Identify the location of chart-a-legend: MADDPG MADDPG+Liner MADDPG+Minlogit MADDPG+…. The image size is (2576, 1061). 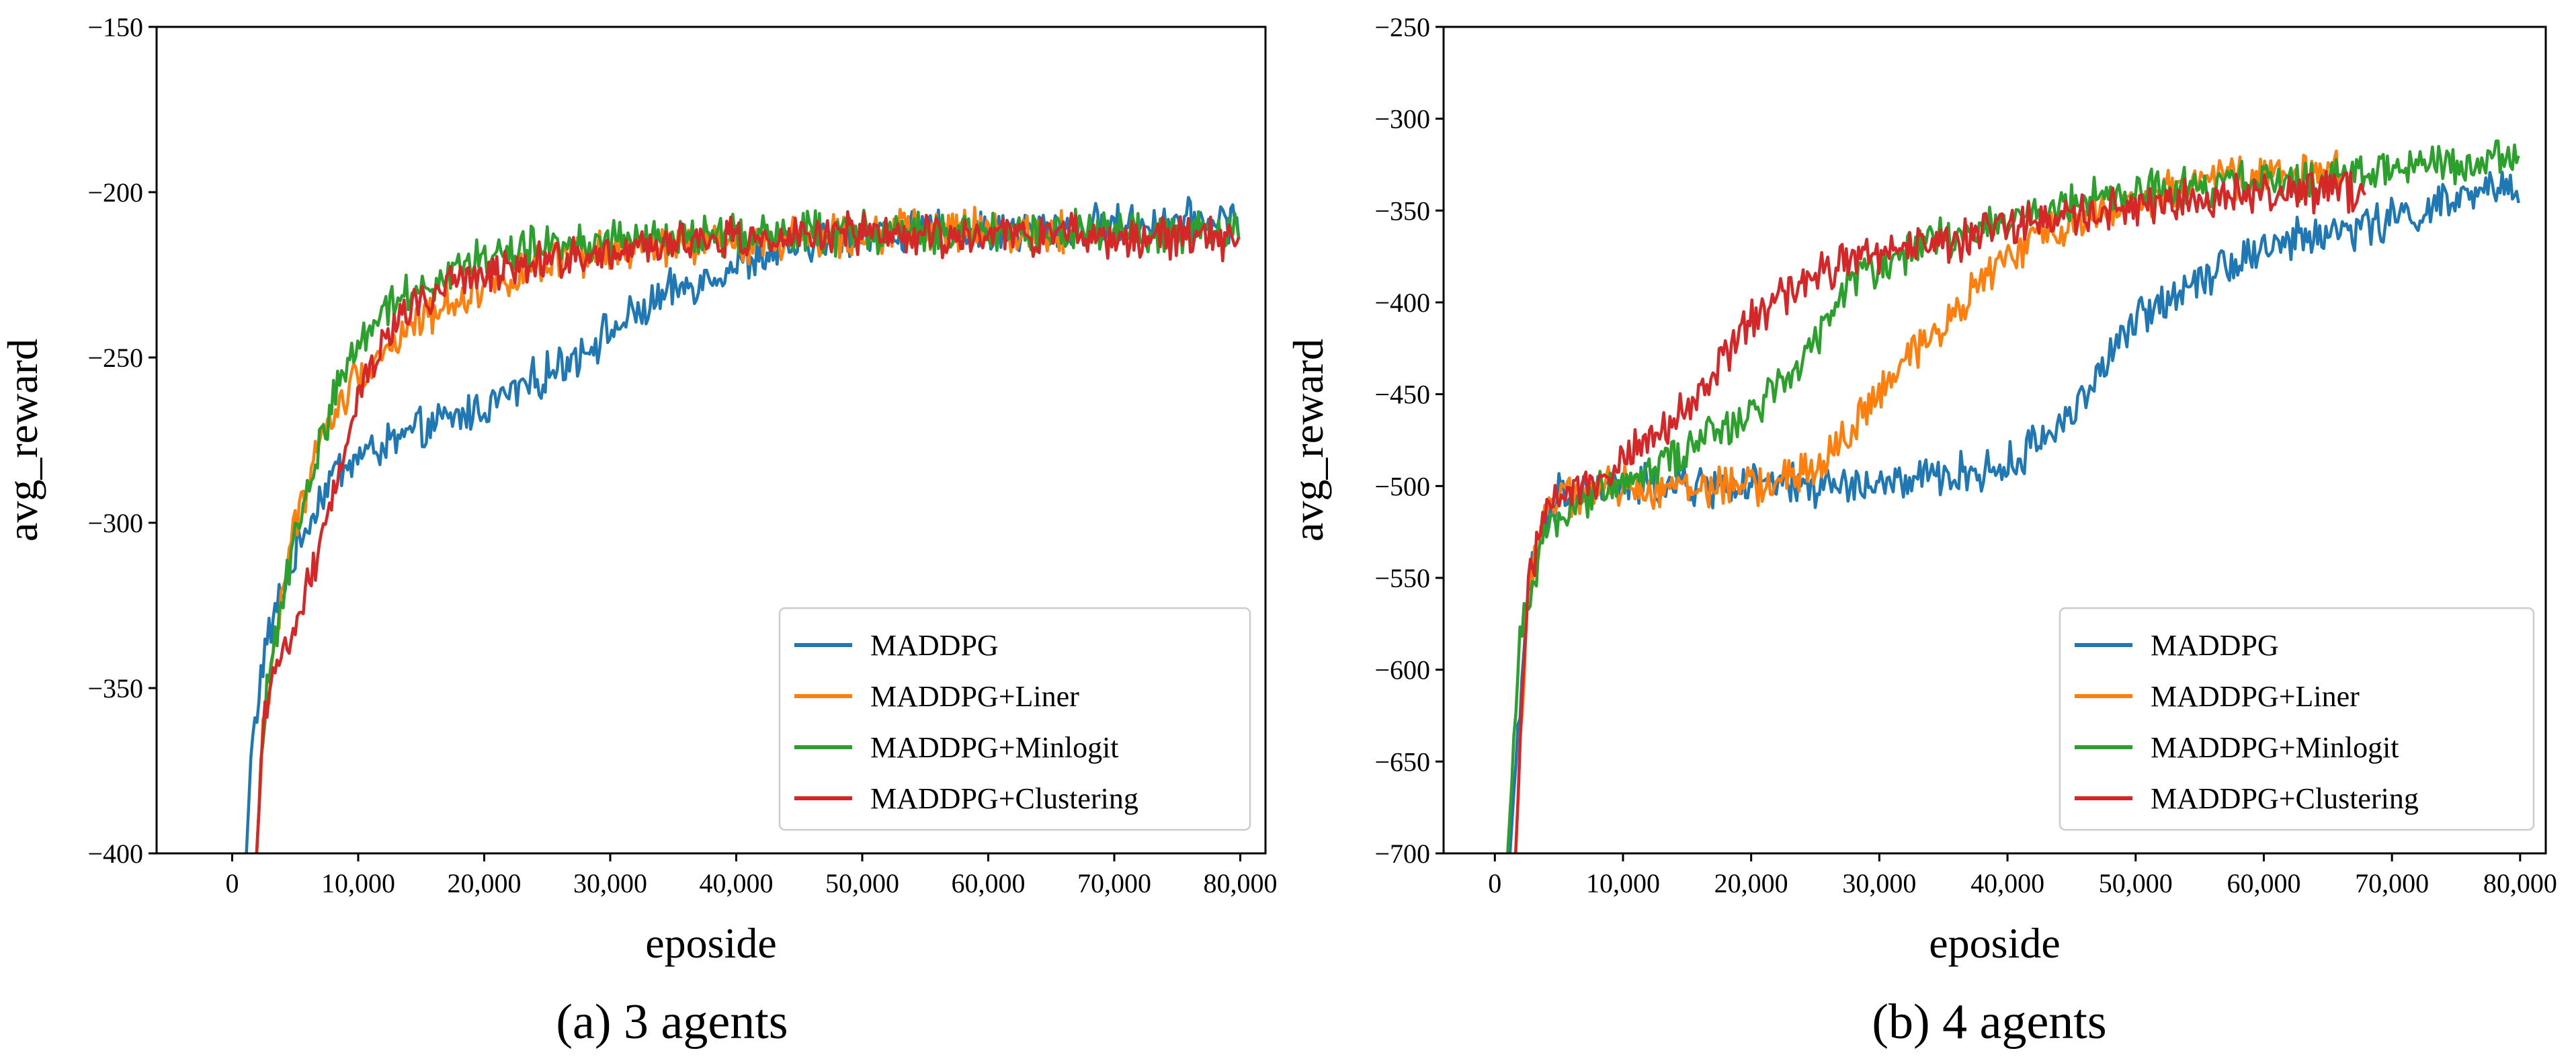
(1015, 719).